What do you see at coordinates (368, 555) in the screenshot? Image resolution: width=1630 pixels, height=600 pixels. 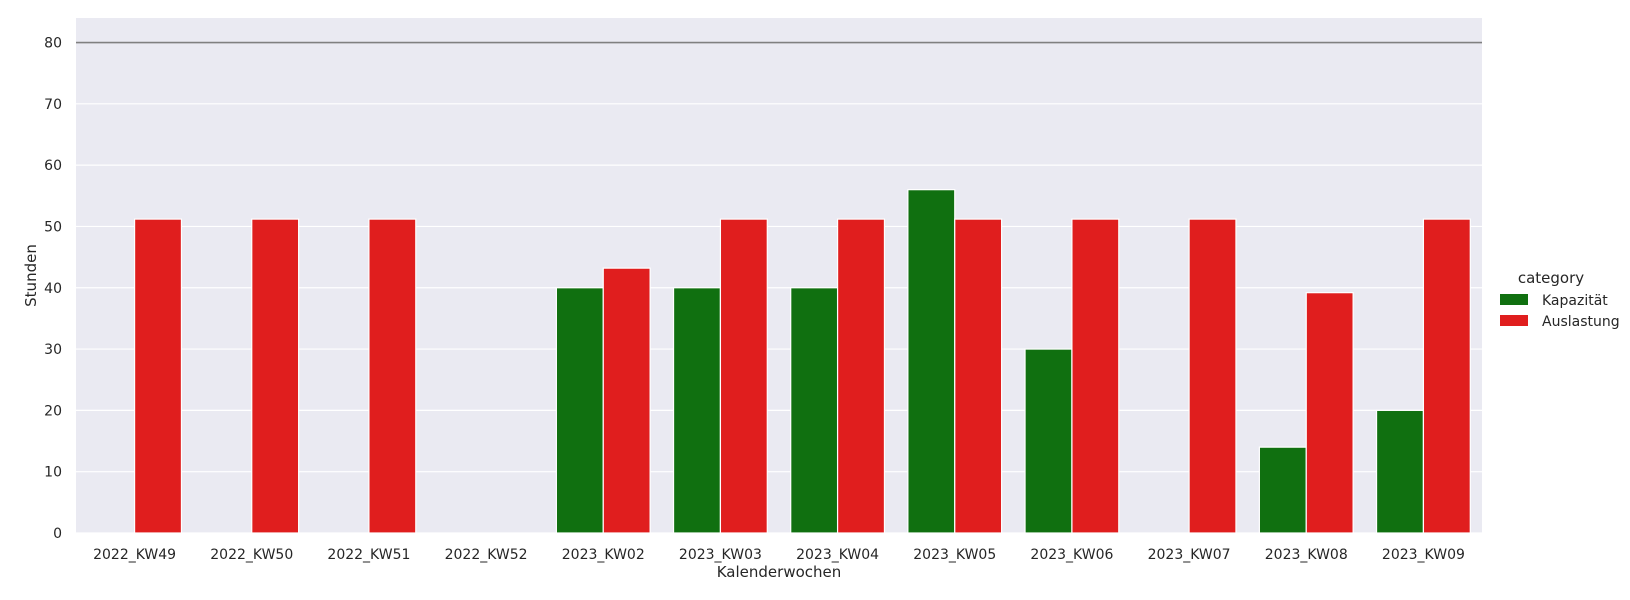 I see `x-tick-label: 2022_KW51` at bounding box center [368, 555].